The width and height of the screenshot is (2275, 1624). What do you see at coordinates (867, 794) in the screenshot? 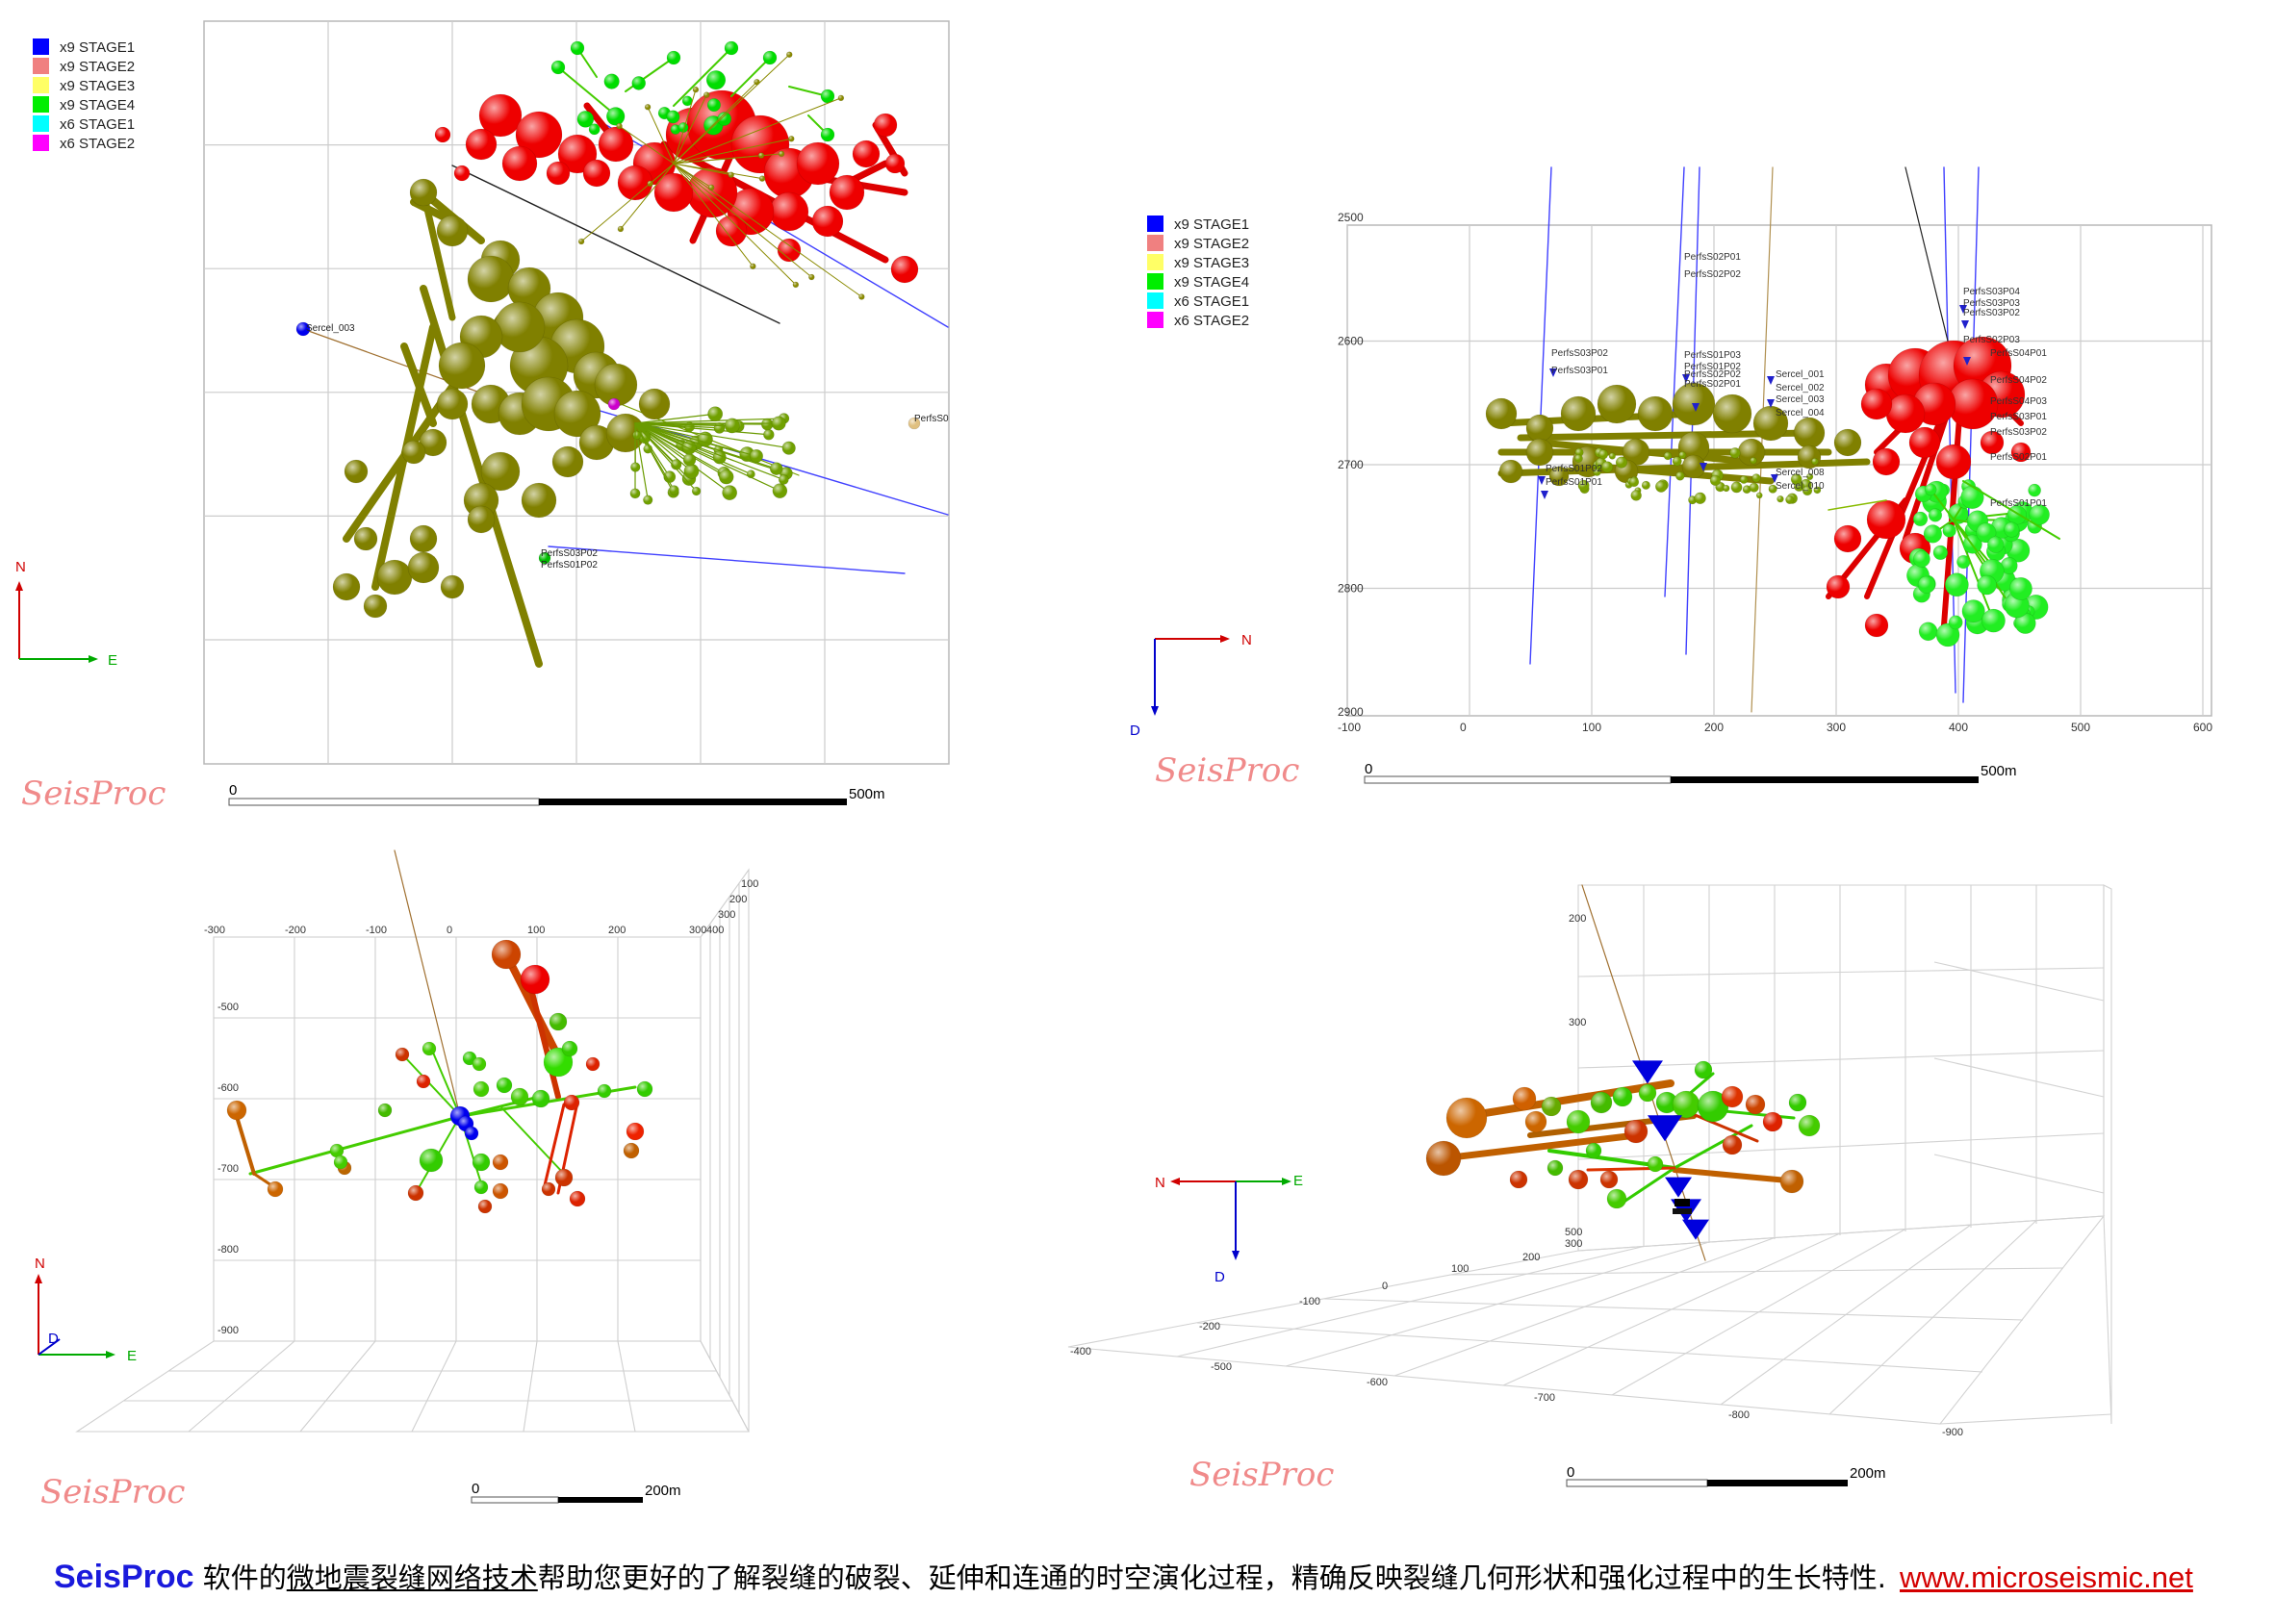
I see `plan-scale-end: 500m` at bounding box center [867, 794].